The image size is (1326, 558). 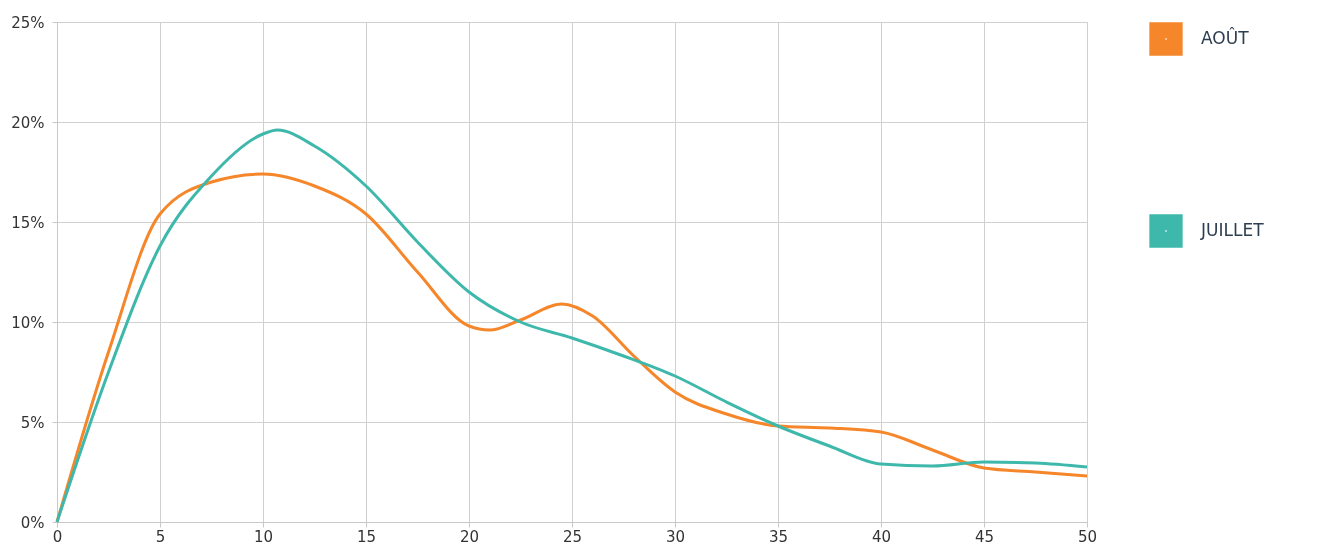 What do you see at coordinates (778, 536) in the screenshot?
I see `x-tick-label: 35` at bounding box center [778, 536].